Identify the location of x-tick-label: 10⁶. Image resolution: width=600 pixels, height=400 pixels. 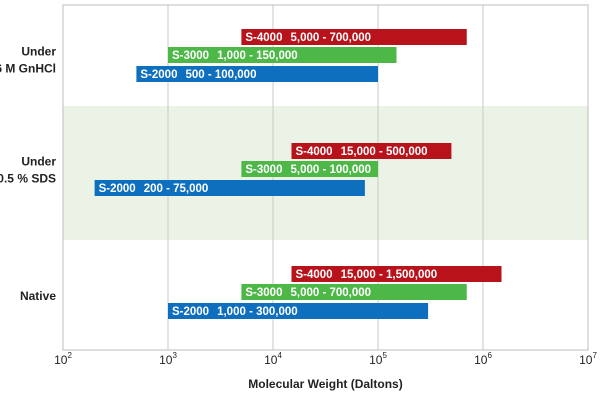
(483, 359).